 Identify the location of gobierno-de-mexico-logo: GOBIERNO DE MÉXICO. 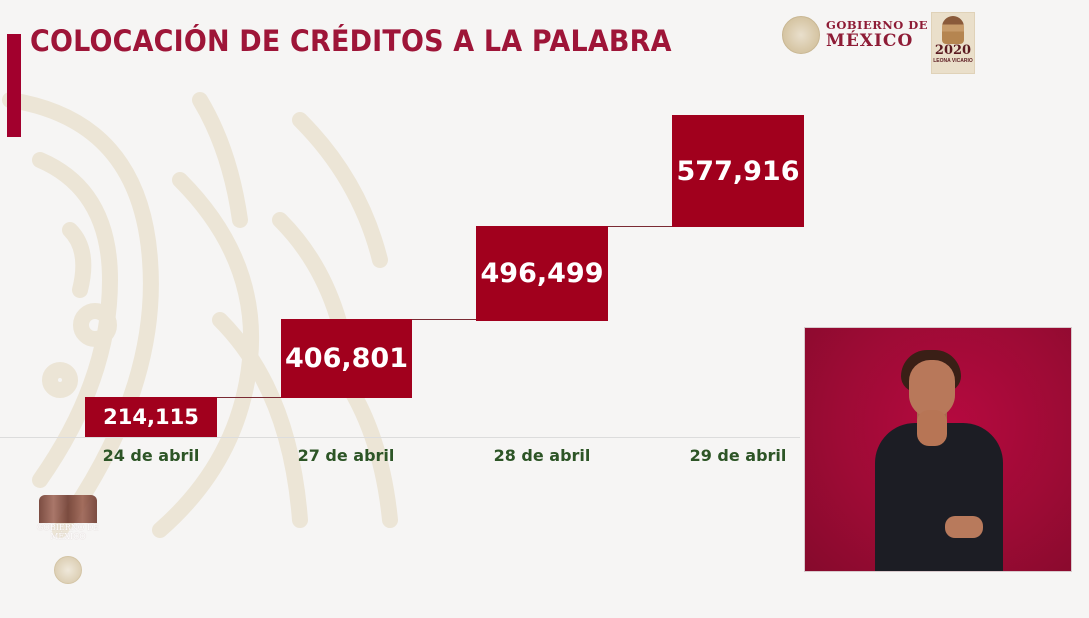
(855, 35).